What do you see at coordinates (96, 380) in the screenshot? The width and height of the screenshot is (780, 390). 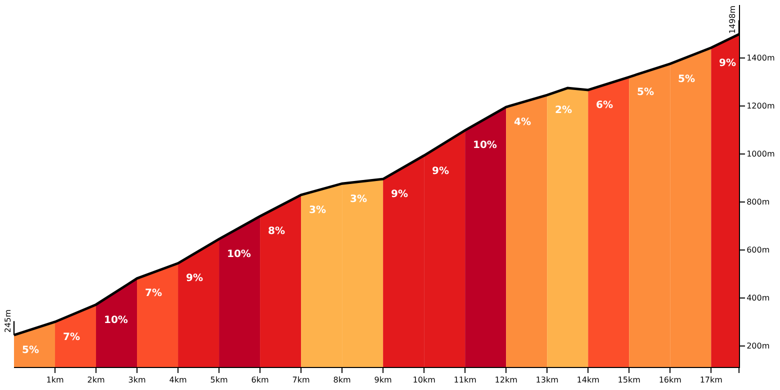 I see `x-tick-label: 2km` at bounding box center [96, 380].